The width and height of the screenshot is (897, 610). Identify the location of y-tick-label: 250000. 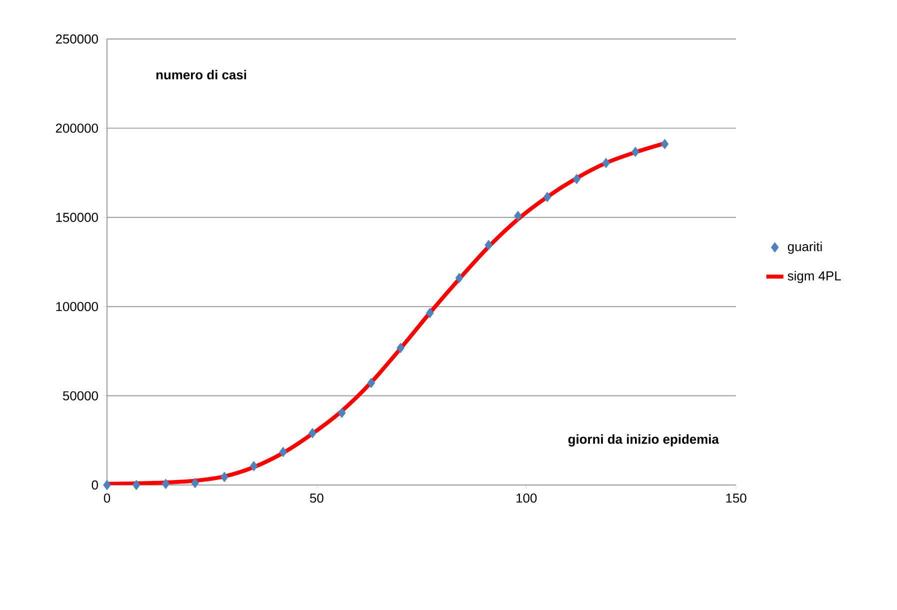
(77, 39).